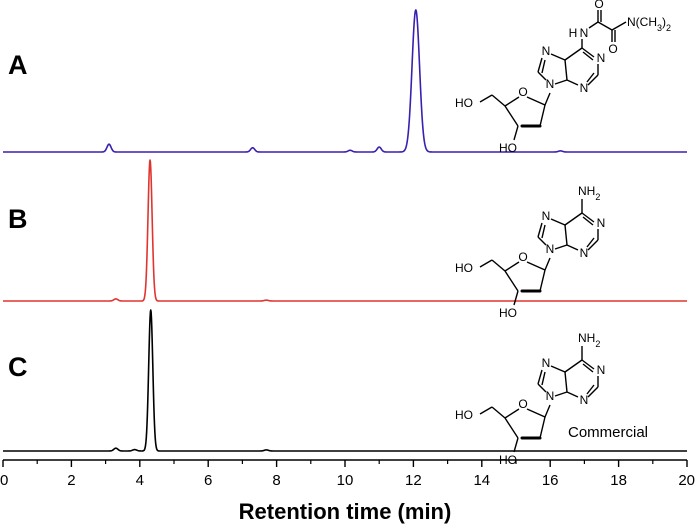  What do you see at coordinates (18, 367) in the screenshot?
I see `panel-label-c: C` at bounding box center [18, 367].